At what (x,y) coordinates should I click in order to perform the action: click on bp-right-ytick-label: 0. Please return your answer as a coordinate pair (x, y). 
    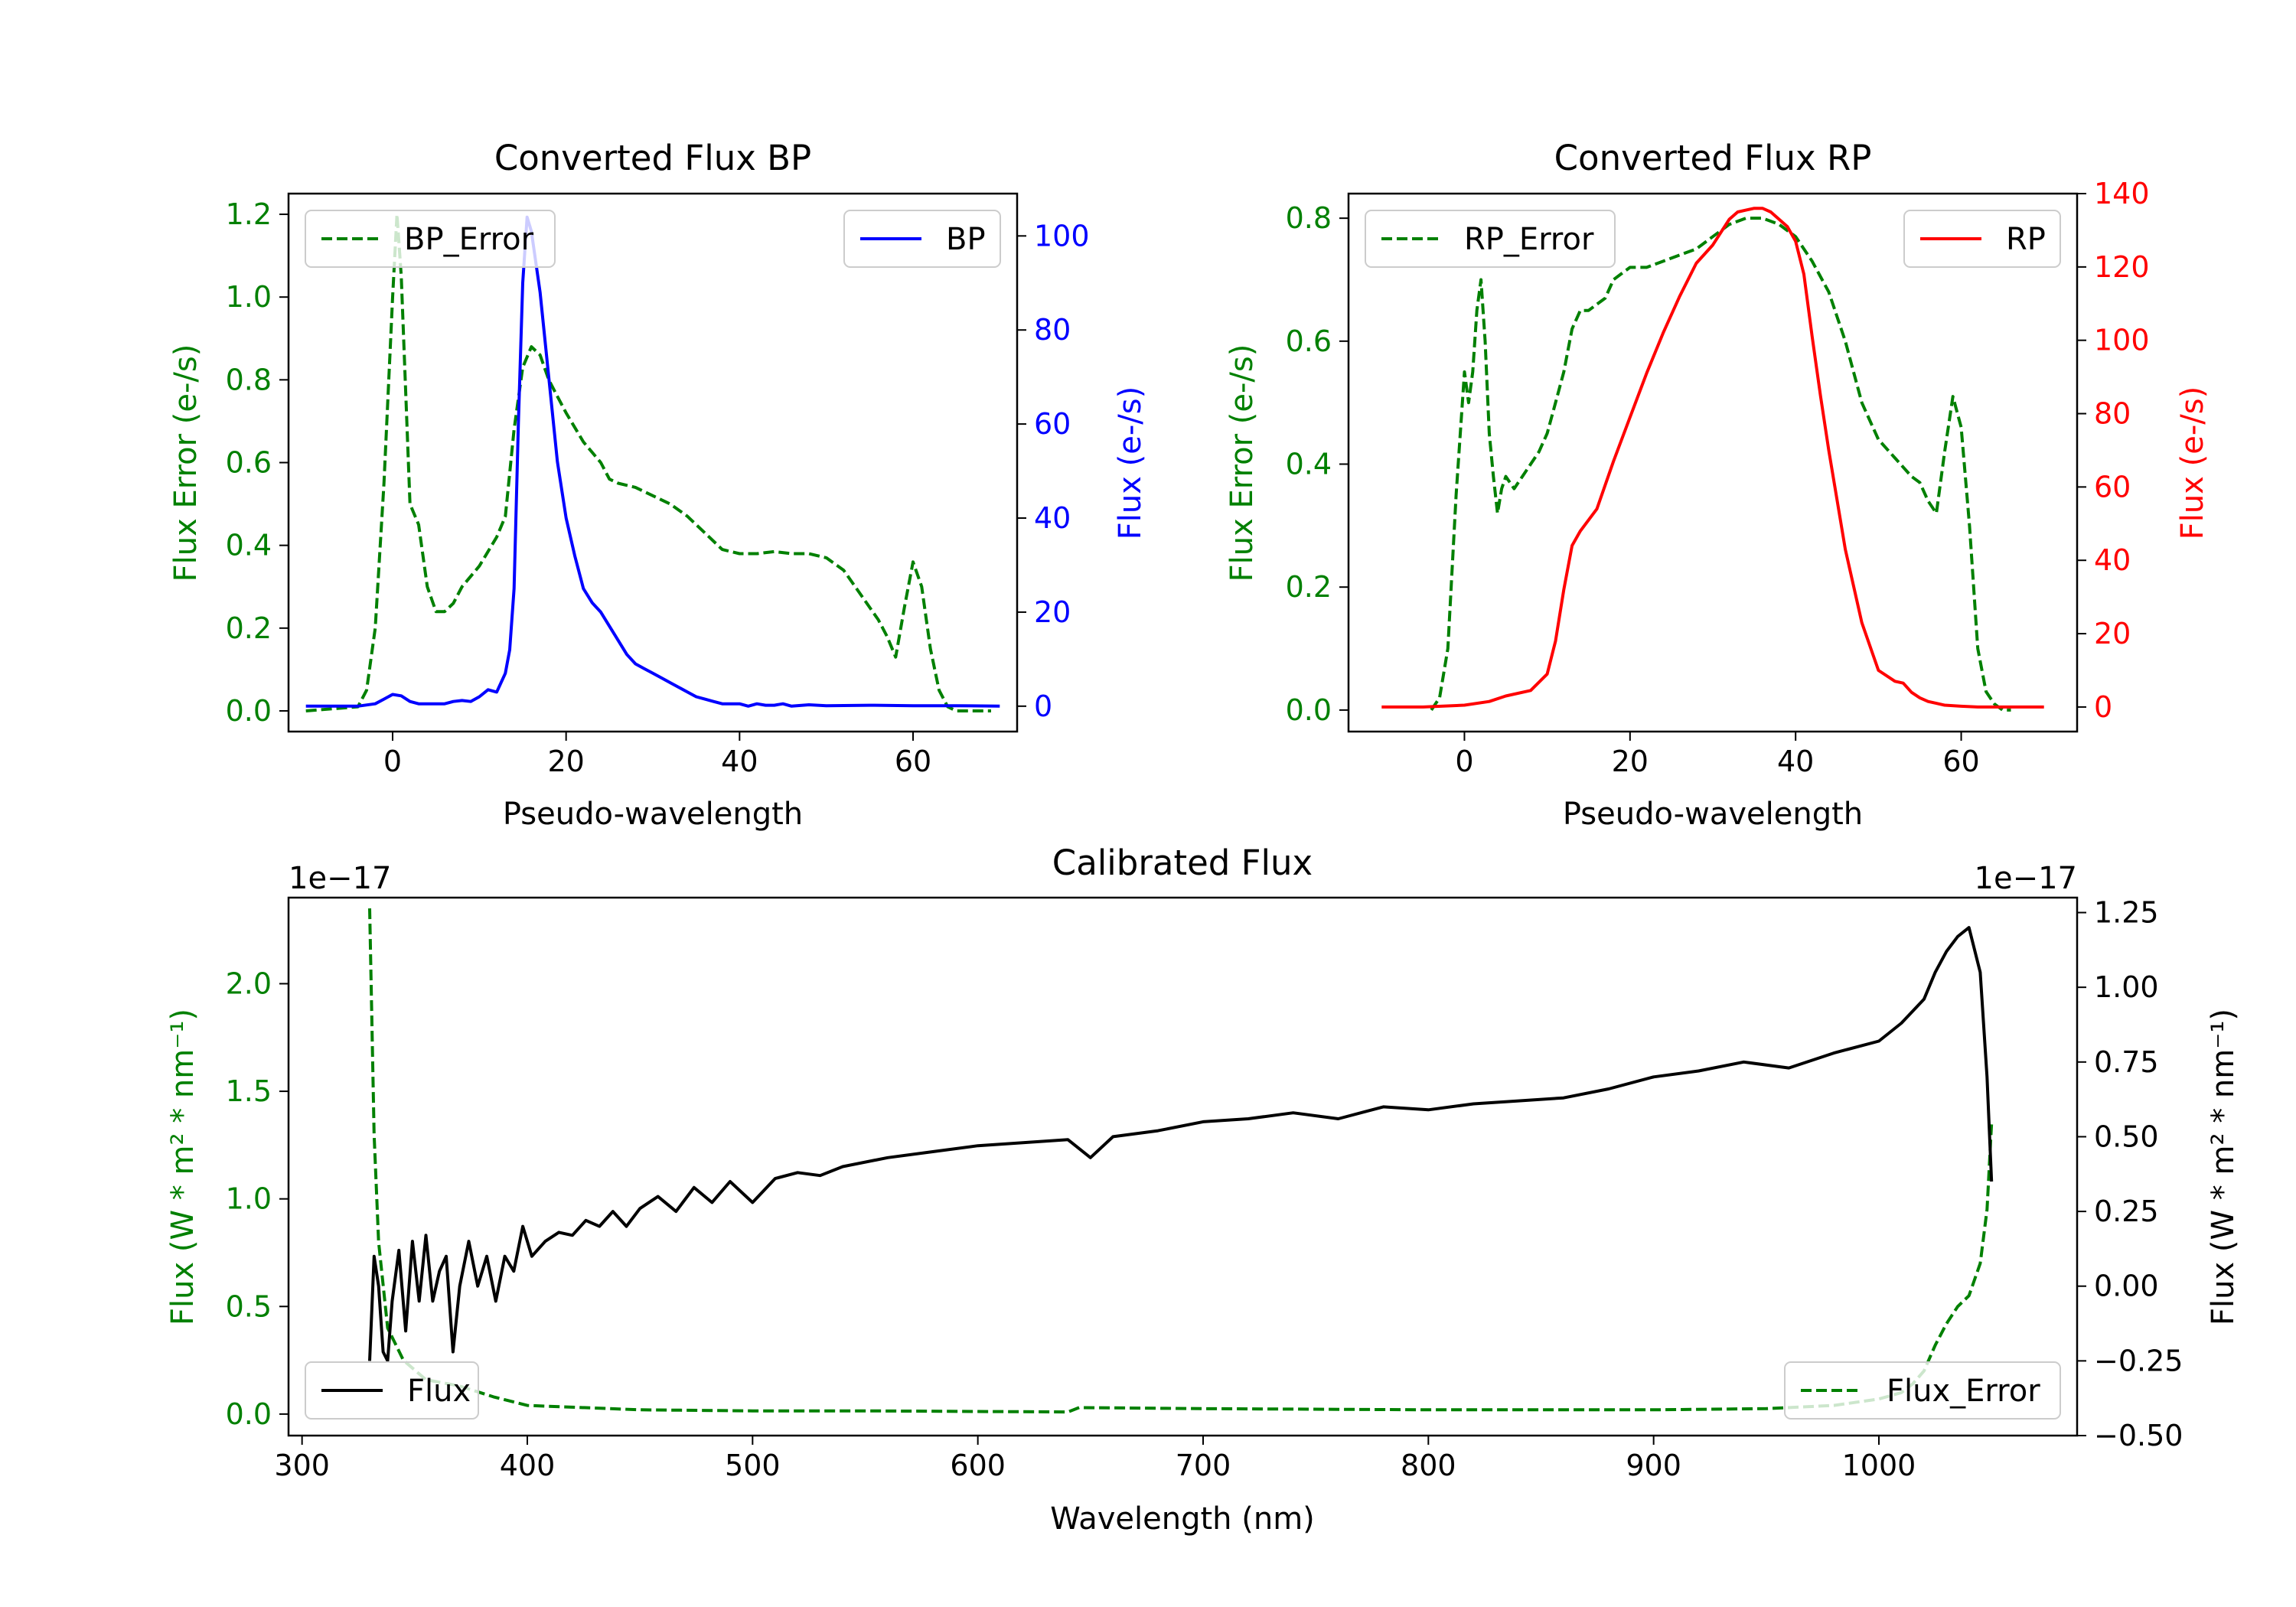
    Looking at the image, I should click on (1043, 706).